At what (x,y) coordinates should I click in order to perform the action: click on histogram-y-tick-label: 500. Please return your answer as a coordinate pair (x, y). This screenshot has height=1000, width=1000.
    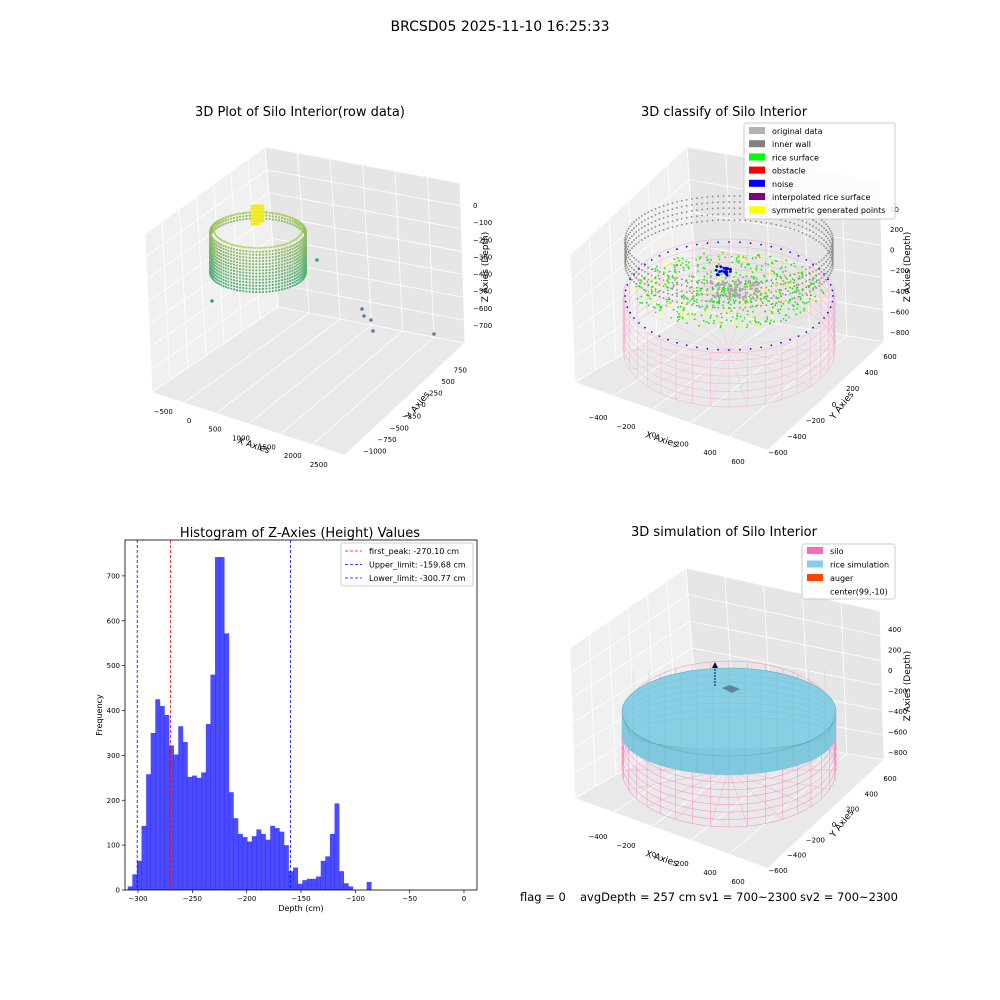
    Looking at the image, I should click on (113, 666).